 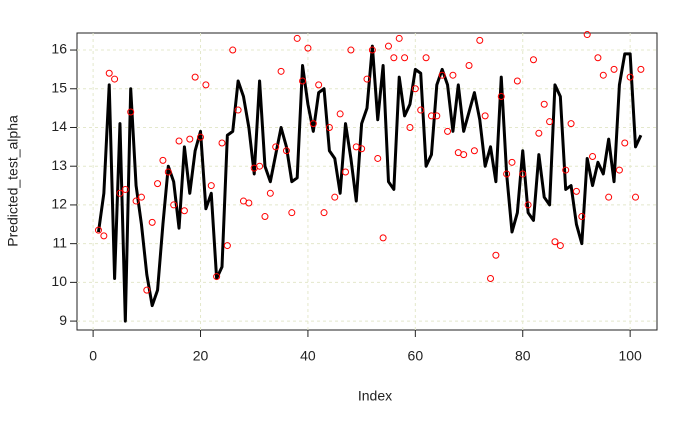 What do you see at coordinates (59, 165) in the screenshot?
I see `y-tick-label: 13` at bounding box center [59, 165].